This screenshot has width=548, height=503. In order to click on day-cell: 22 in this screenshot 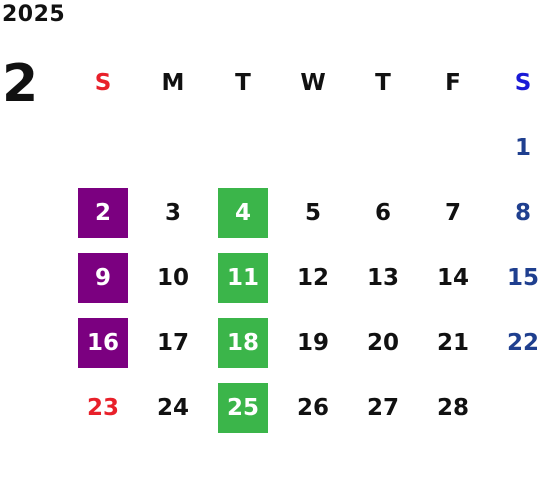, I will do `click(518, 342)`.